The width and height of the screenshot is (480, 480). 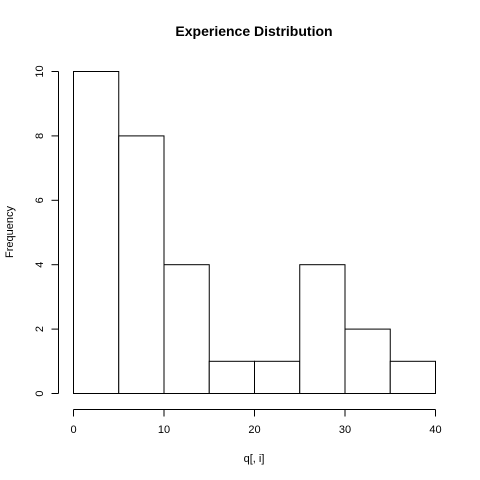 I want to click on y-tick-label-2: 4, so click(x=40, y=265).